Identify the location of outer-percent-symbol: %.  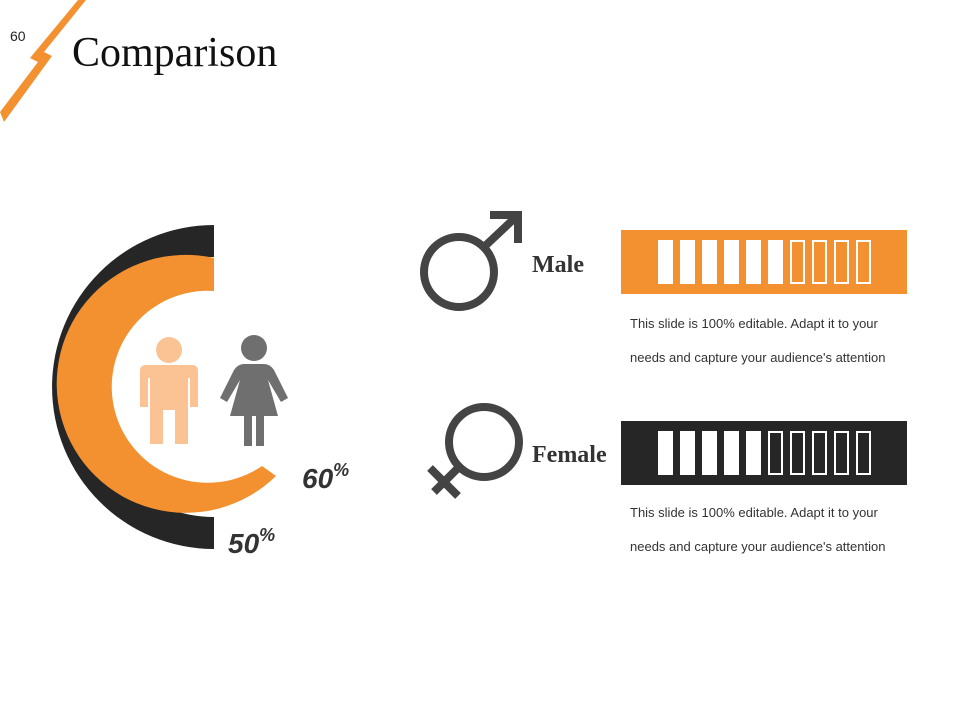
(267, 535).